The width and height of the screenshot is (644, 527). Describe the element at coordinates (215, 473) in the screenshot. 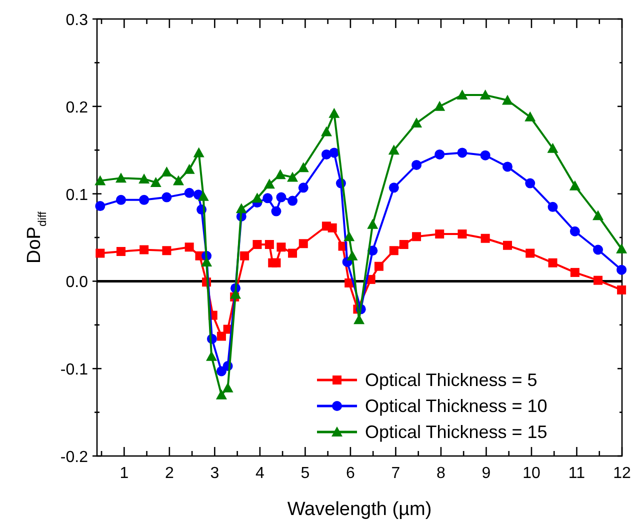

I see `x-tick-label: 3` at that location.